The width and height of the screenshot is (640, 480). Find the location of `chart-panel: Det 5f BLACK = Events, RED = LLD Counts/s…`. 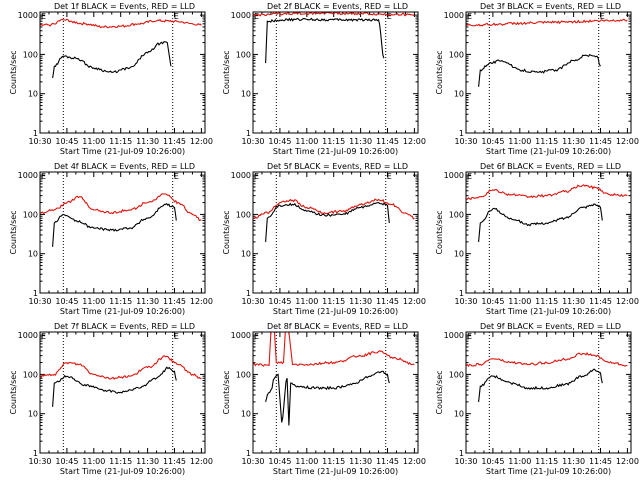

chart-panel: Det 5f BLACK = Events, RED = LLD Counts/s… is located at coordinates (324, 239).